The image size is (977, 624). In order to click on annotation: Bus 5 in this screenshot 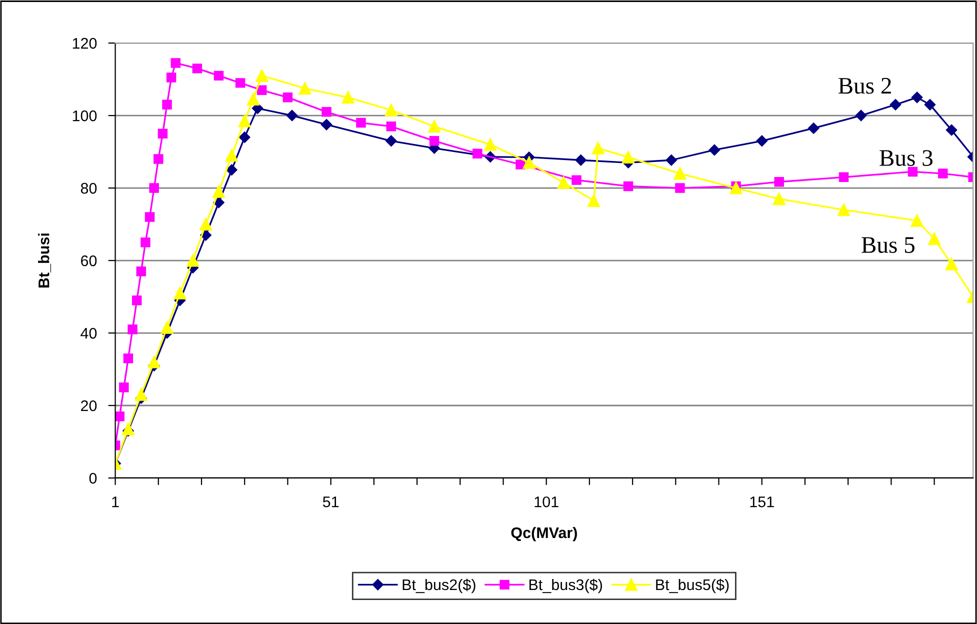, I will do `click(888, 245)`.